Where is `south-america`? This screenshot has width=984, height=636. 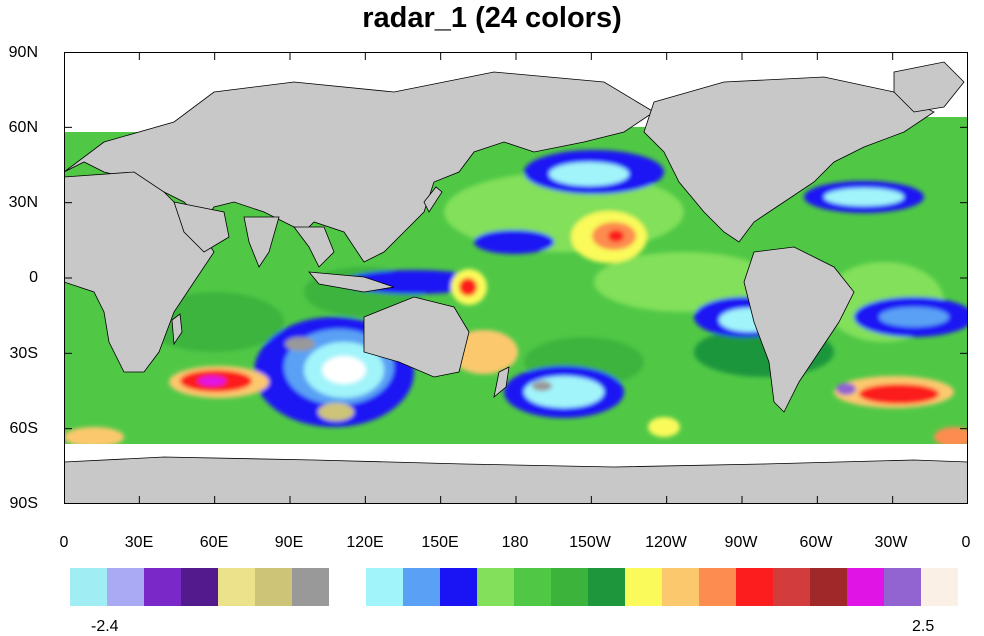
south-america is located at coordinates (799, 329).